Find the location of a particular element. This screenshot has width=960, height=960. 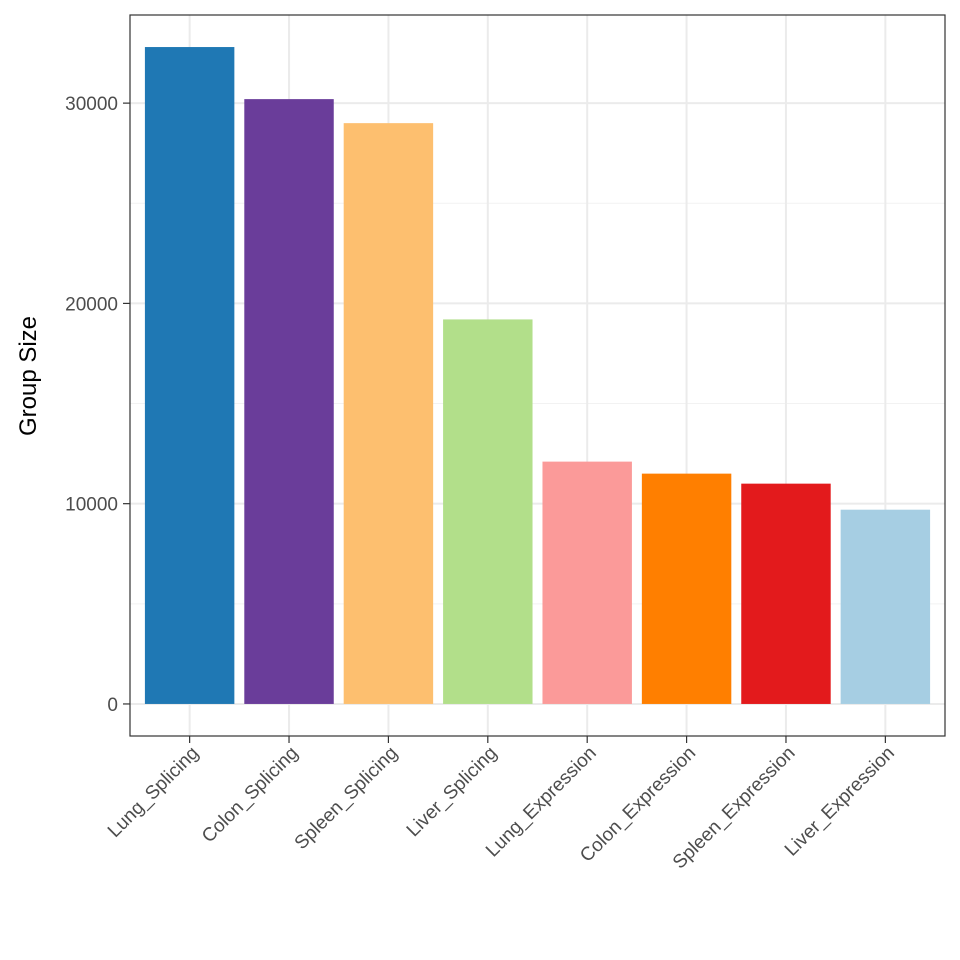

y-axis: 0 10000 20000 30000 is located at coordinates (97, 405).